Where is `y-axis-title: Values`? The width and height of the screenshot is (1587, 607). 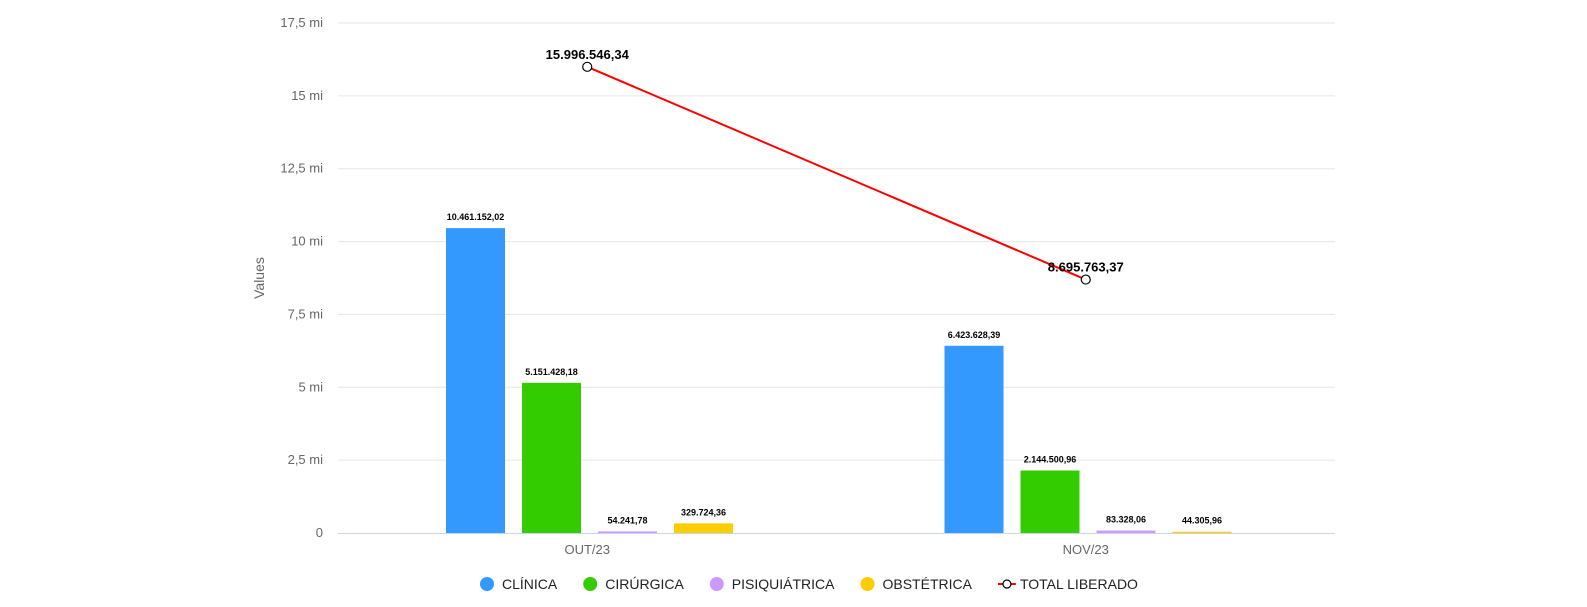 y-axis-title: Values is located at coordinates (259, 278).